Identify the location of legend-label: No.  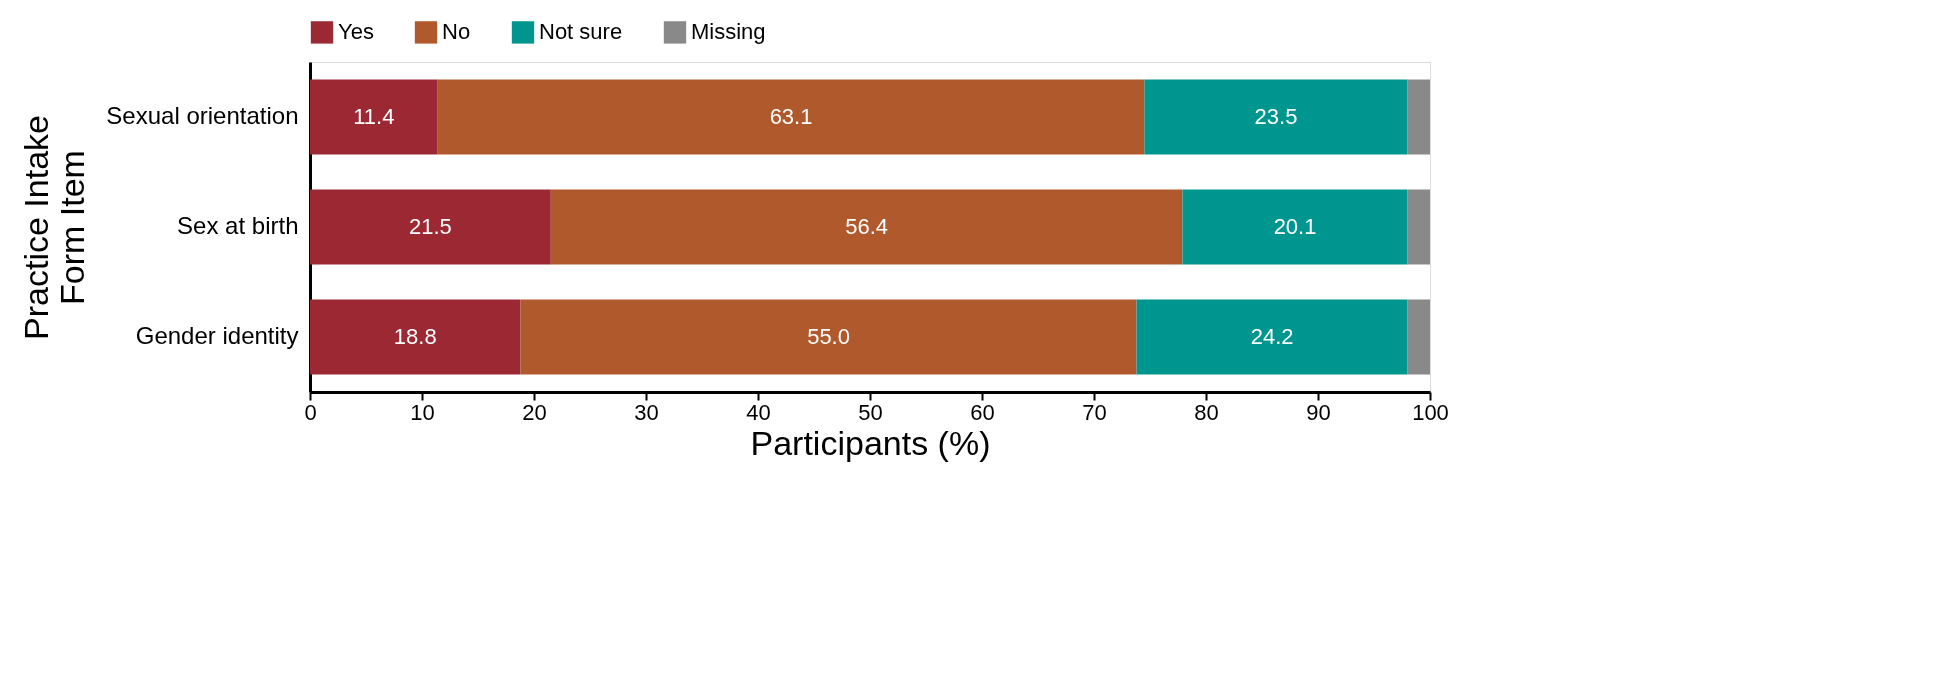
(456, 32).